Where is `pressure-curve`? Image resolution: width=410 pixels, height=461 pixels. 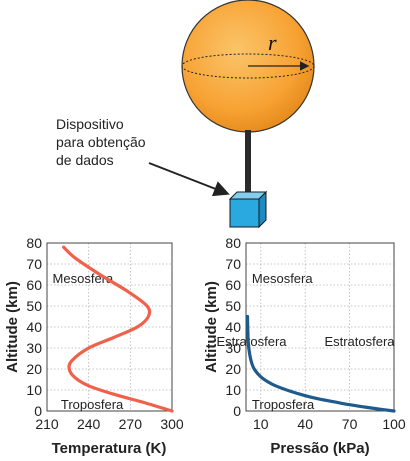
pressure-curve is located at coordinates (320, 363).